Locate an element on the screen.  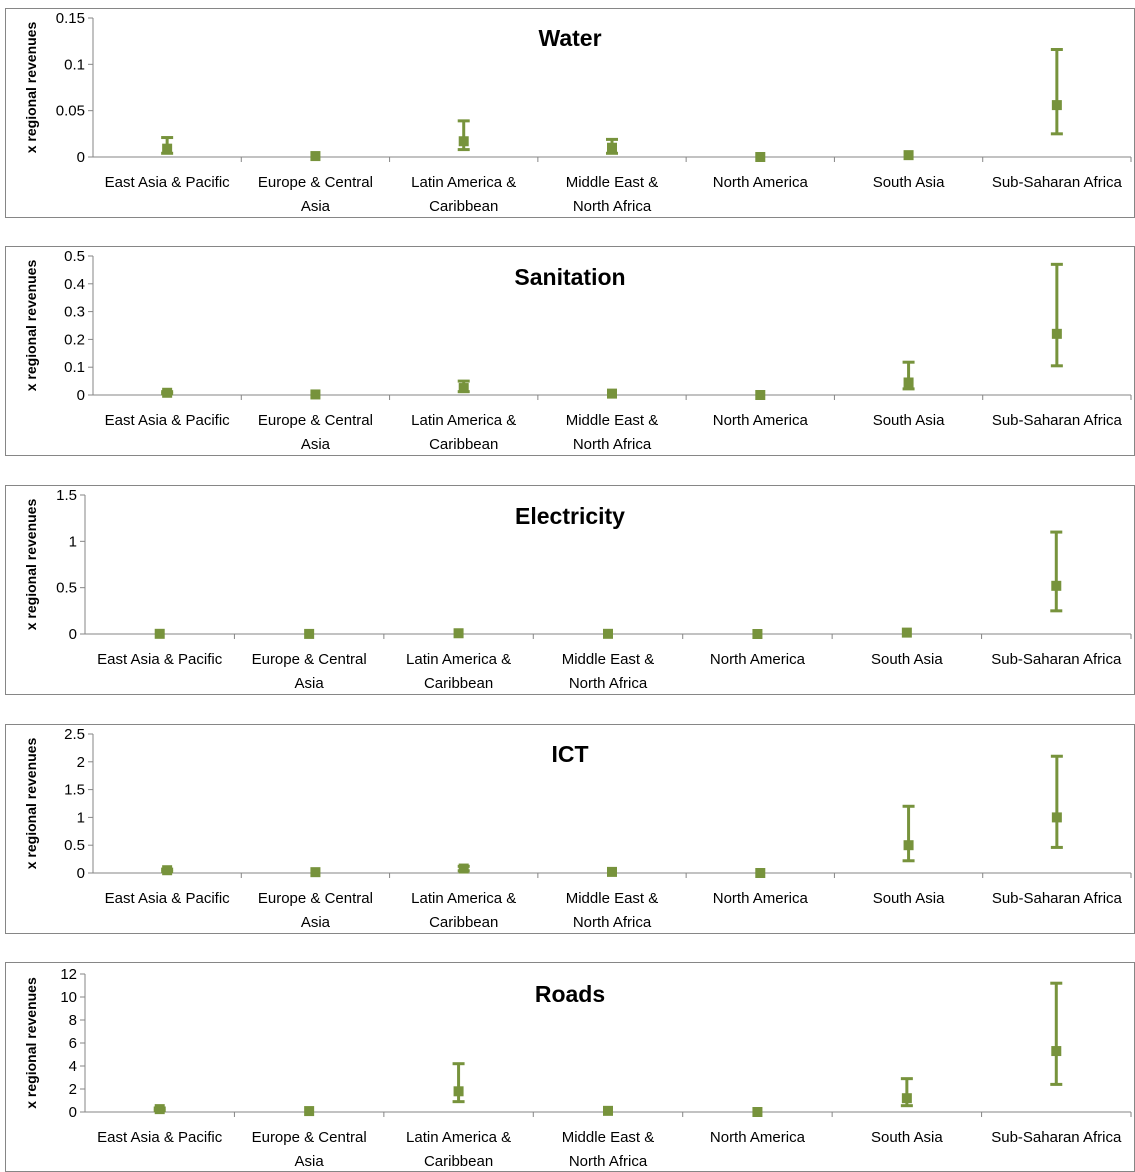
y-tick-label: 0.15 is located at coordinates (70, 18).